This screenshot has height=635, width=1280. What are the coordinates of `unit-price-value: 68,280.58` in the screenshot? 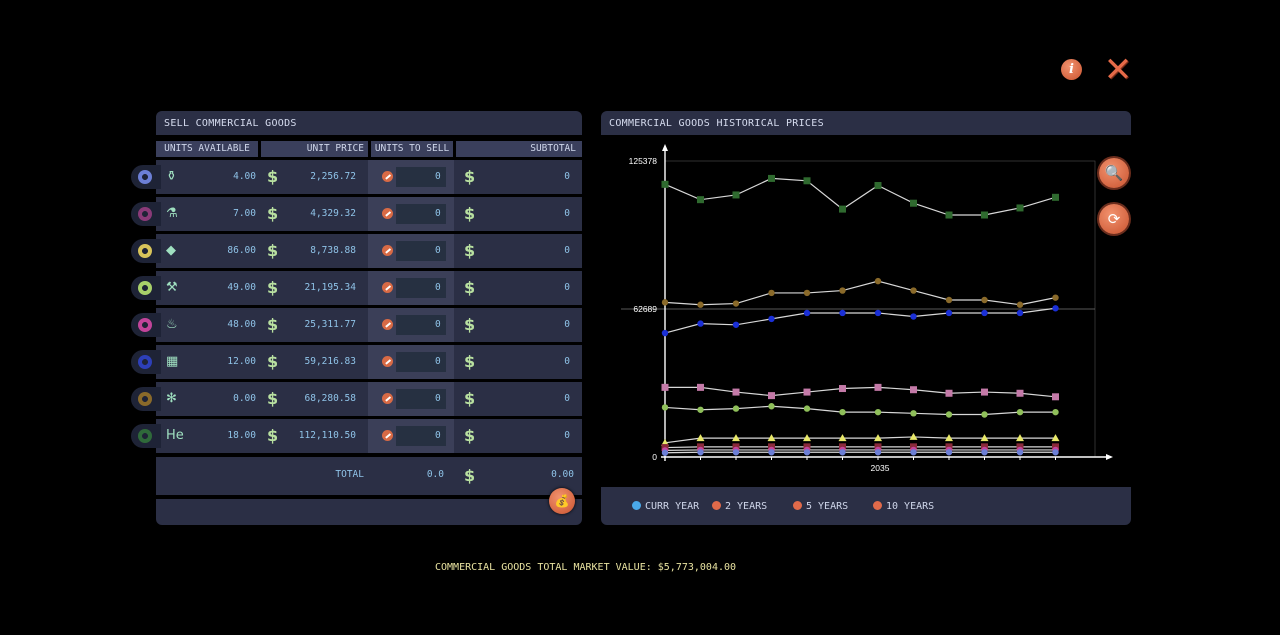 It's located at (330, 398).